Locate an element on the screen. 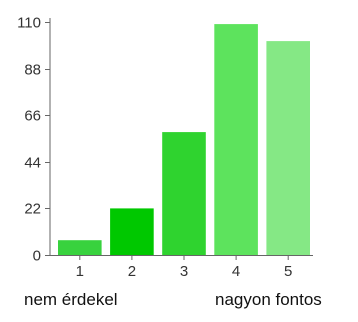 Image resolution: width=358 pixels, height=322 pixels. scale-low-label: nem érdekel is located at coordinates (71, 299).